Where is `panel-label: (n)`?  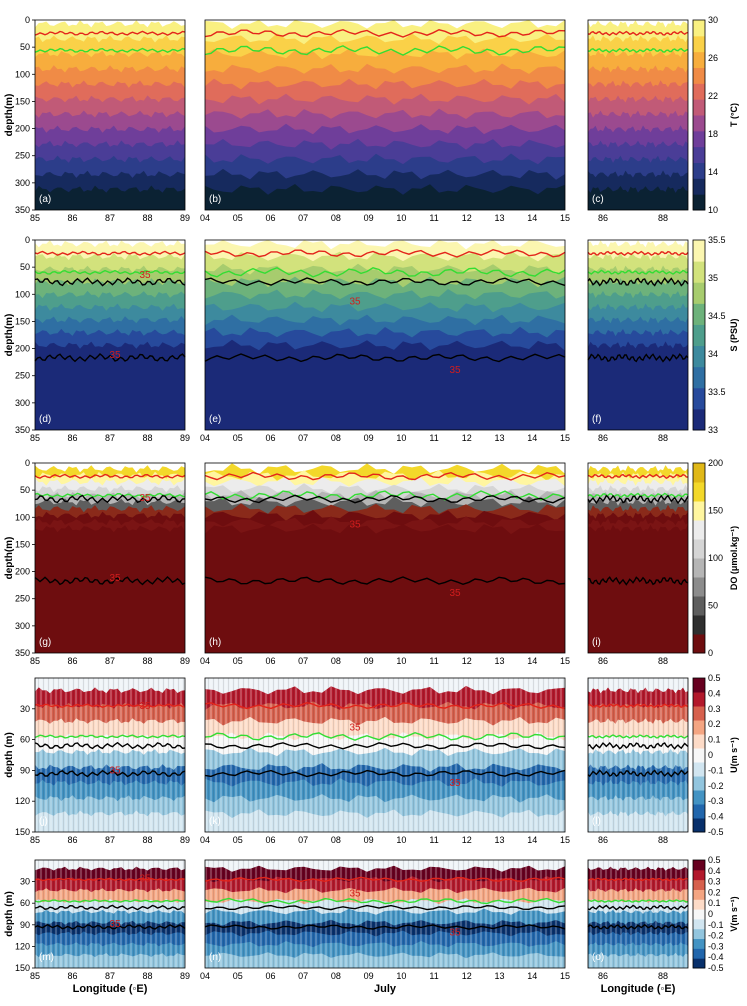
panel-label: (n) is located at coordinates (215, 957).